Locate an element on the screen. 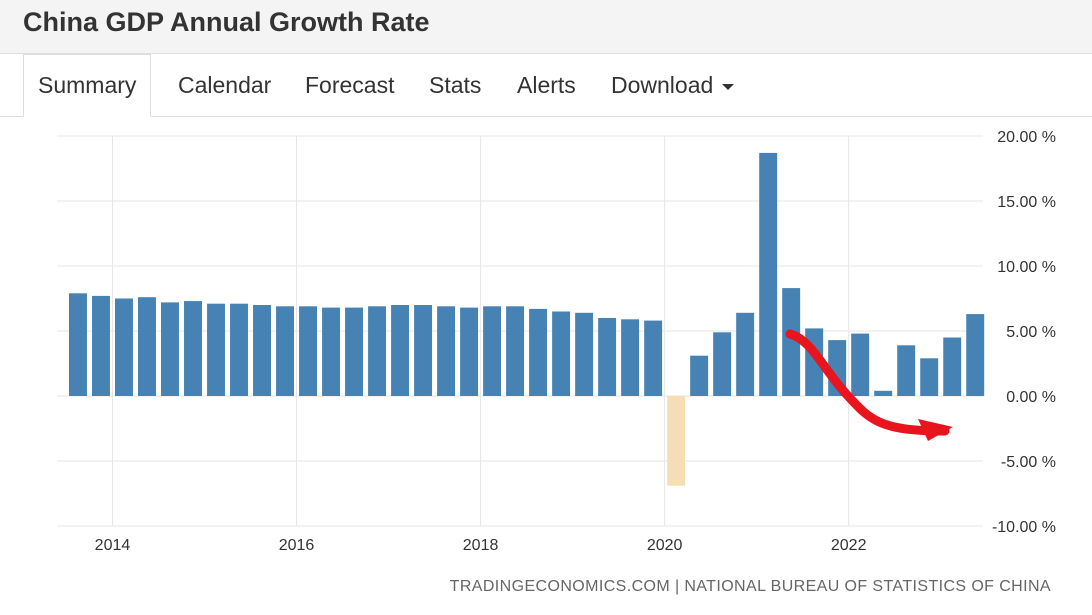  bar-q4-2016 is located at coordinates (377, 351).